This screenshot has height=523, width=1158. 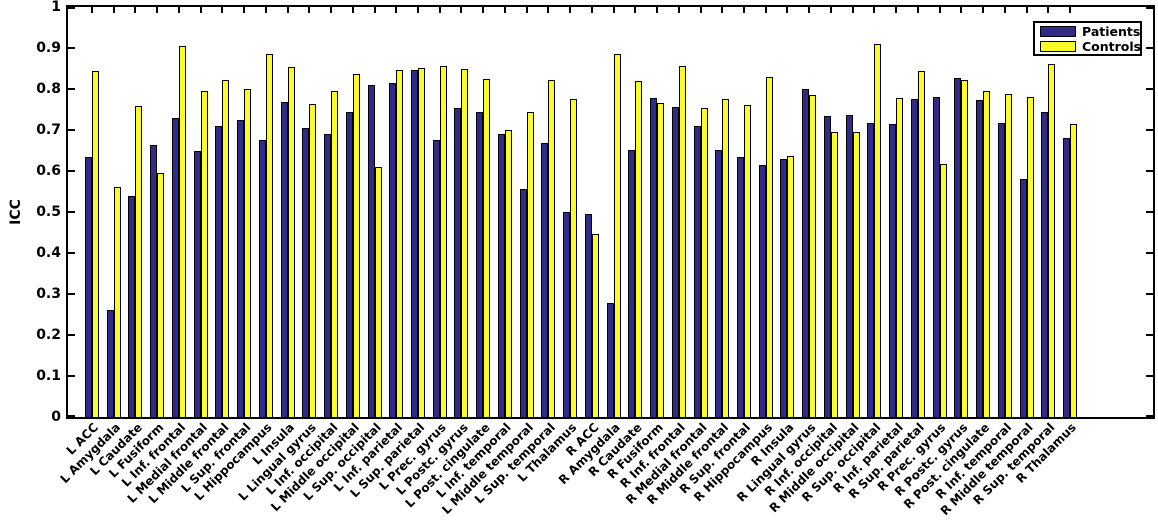 What do you see at coordinates (48, 294) in the screenshot?
I see `y-tick-label: 0.3` at bounding box center [48, 294].